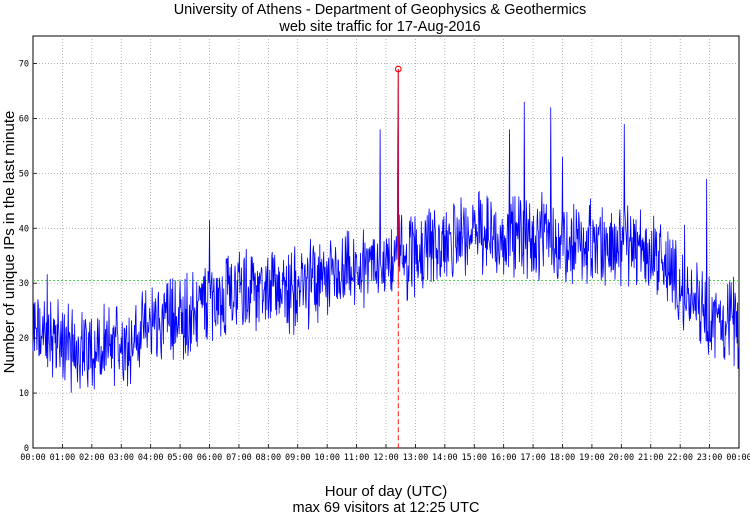  Describe the element at coordinates (24, 394) in the screenshot. I see `y-tick-label: 10` at that location.